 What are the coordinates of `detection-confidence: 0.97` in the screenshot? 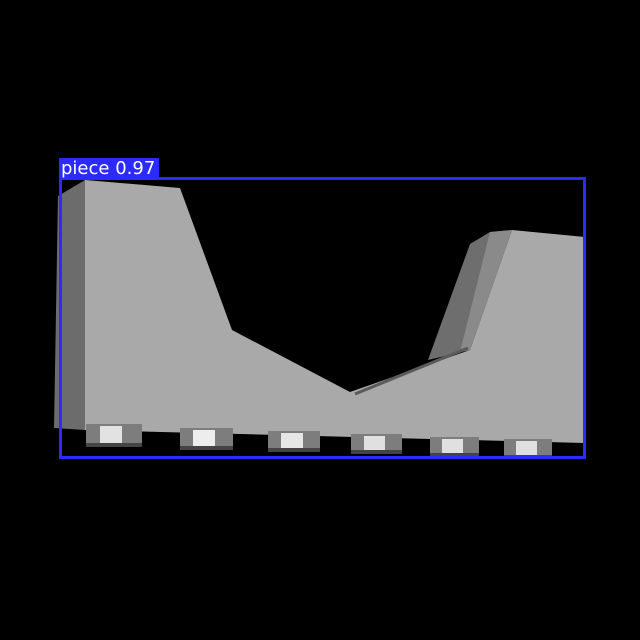 It's located at (135, 168).